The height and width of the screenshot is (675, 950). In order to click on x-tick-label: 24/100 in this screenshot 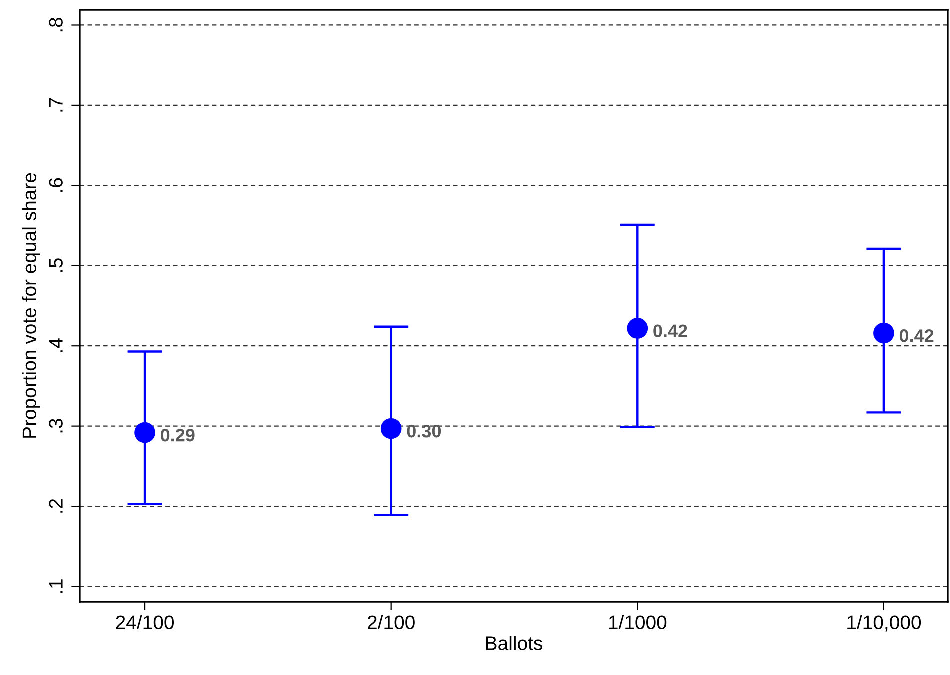, I will do `click(145, 622)`.